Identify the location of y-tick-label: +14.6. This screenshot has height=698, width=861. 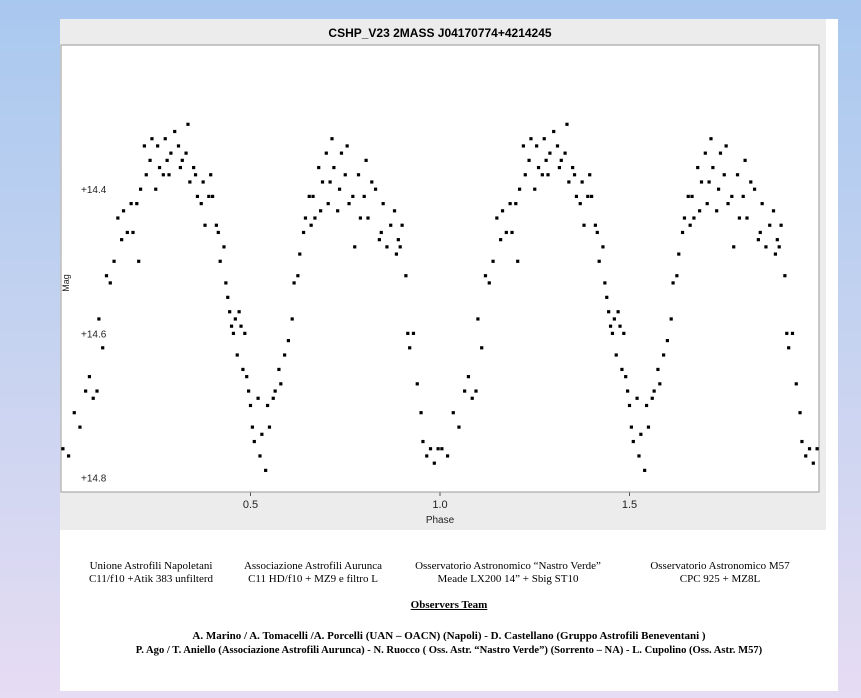
(94, 334).